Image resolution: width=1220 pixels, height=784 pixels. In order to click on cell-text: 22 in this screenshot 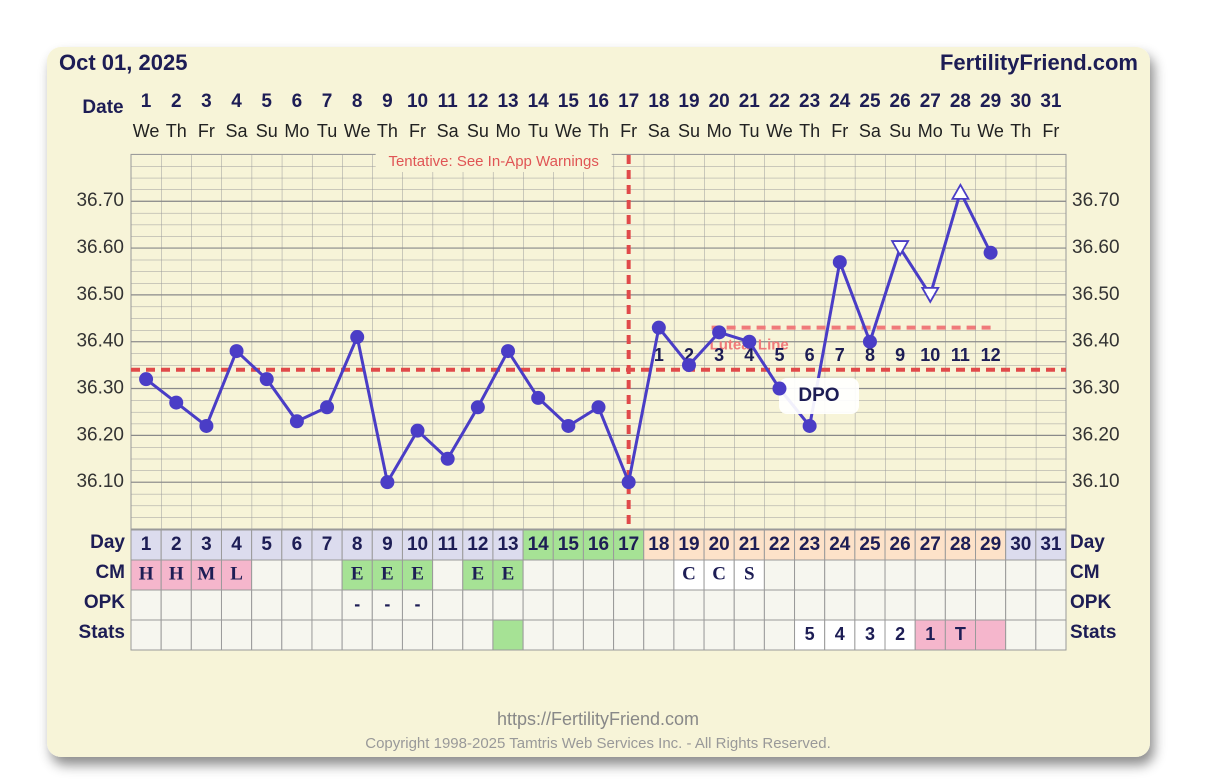, I will do `click(779, 544)`.